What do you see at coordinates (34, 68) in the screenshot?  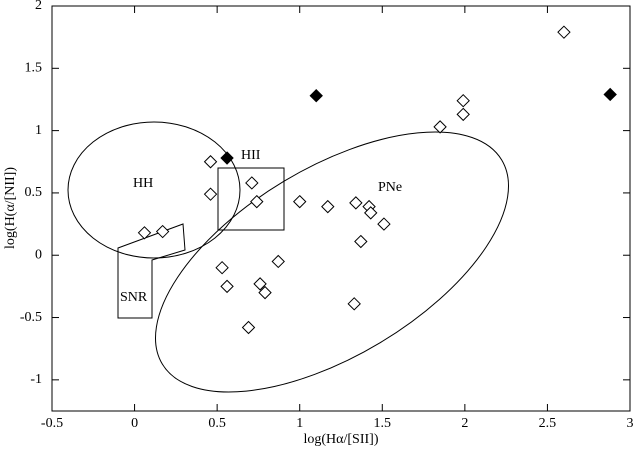 I see `y-tick-label: 1.5` at bounding box center [34, 68].